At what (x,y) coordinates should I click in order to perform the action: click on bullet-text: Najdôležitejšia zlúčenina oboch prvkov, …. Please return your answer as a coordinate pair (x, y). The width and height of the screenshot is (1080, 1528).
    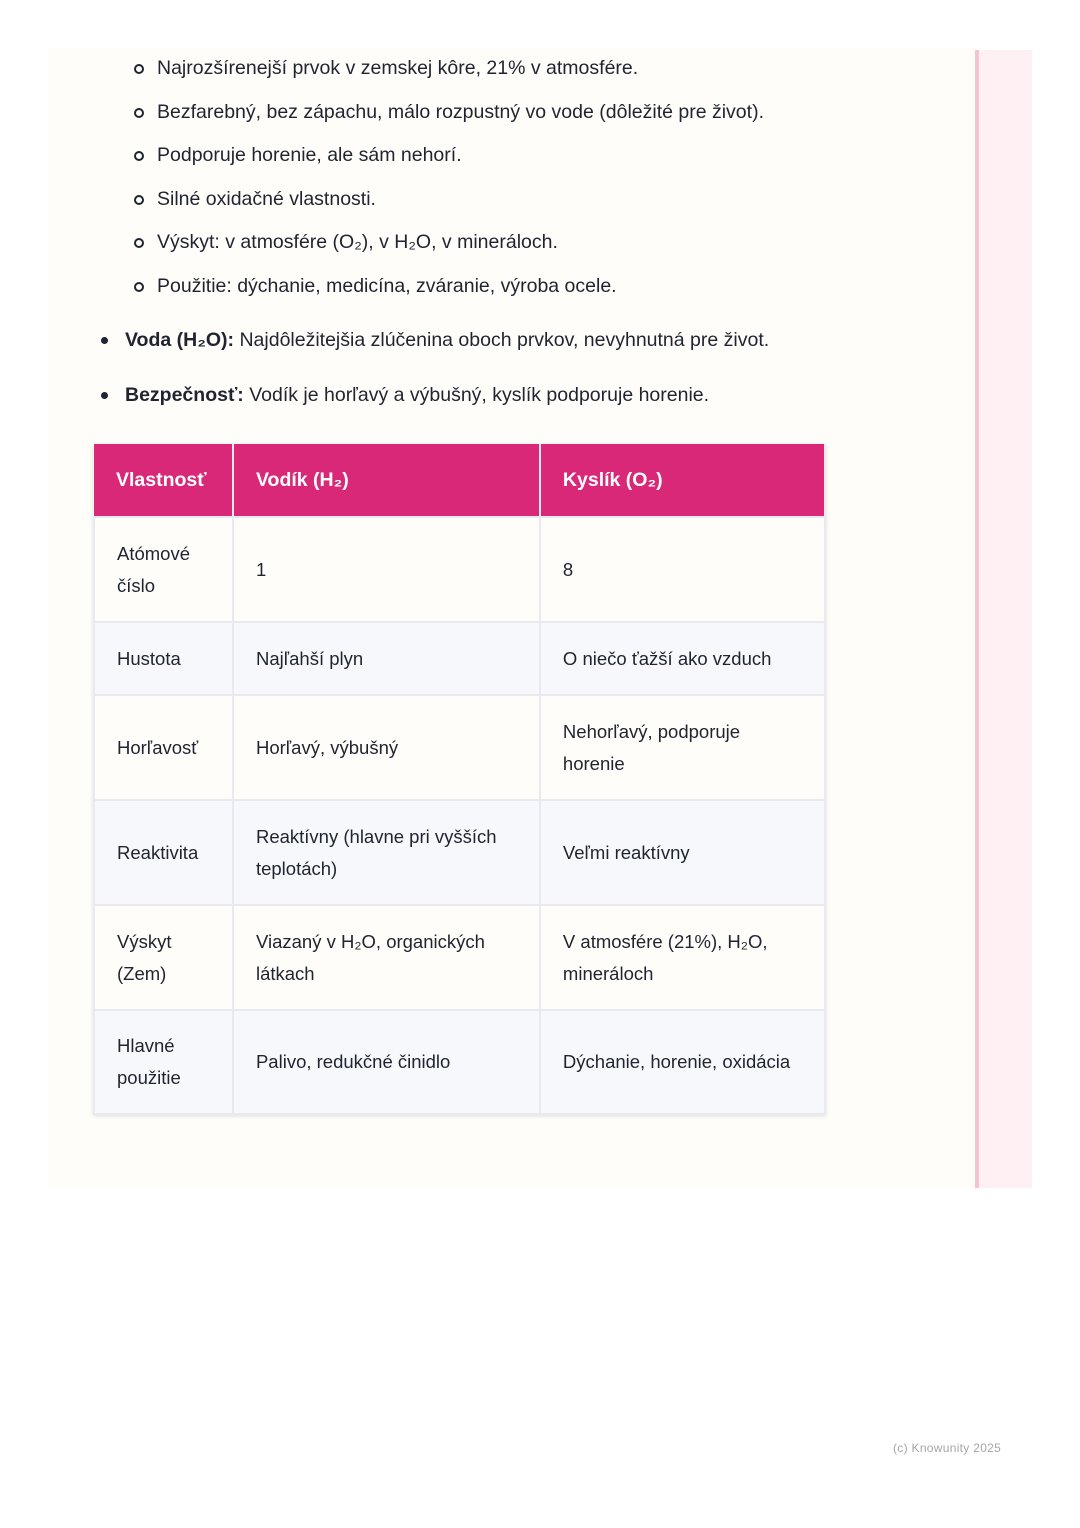
    Looking at the image, I should click on (502, 340).